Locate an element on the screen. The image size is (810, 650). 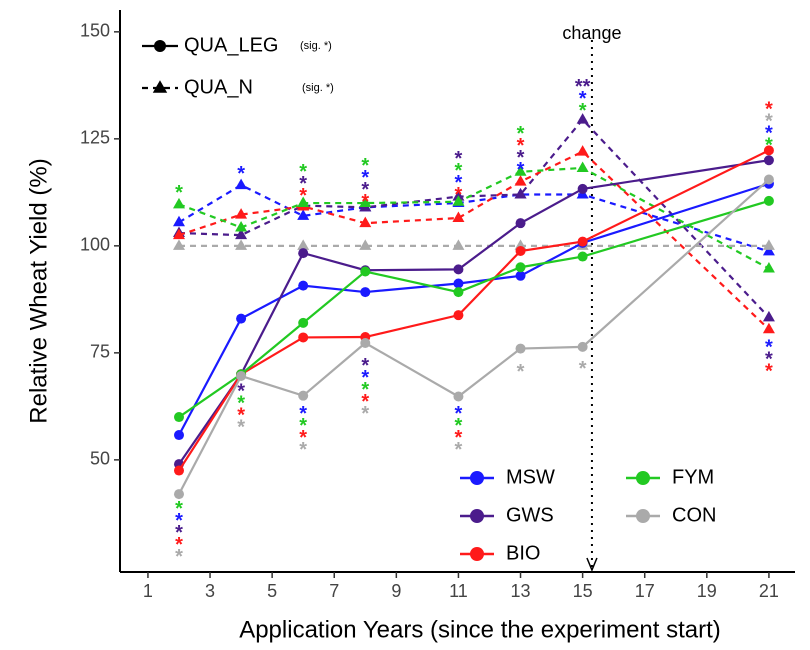
change-arrow is located at coordinates (592, 564).